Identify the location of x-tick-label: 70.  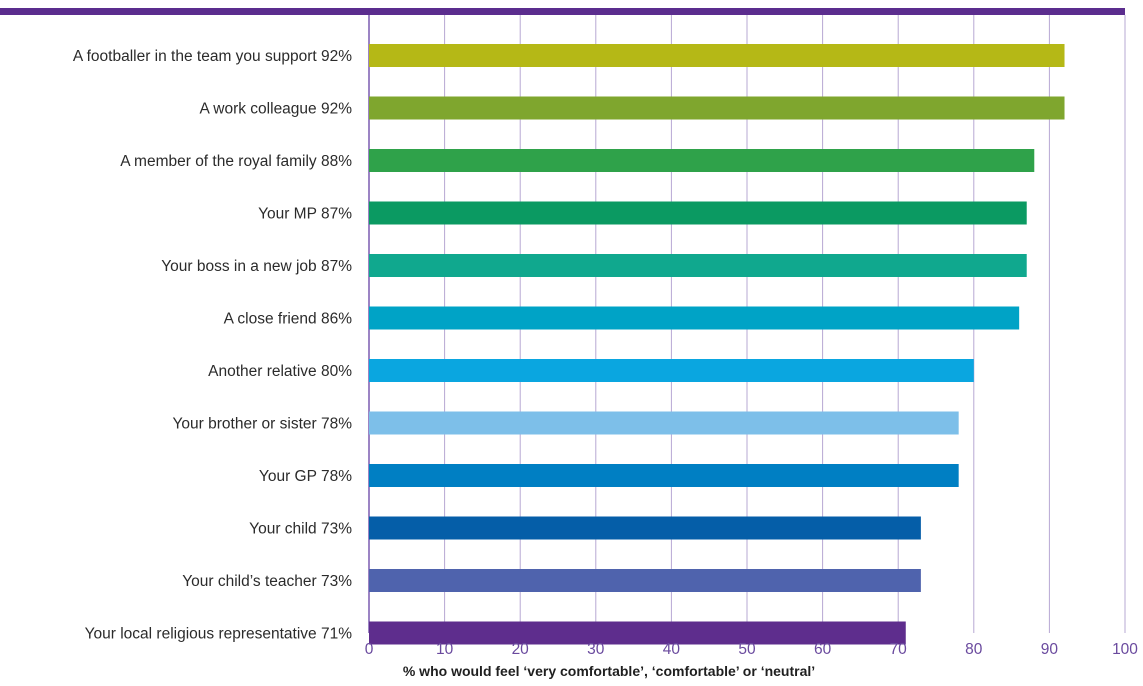
(899, 649).